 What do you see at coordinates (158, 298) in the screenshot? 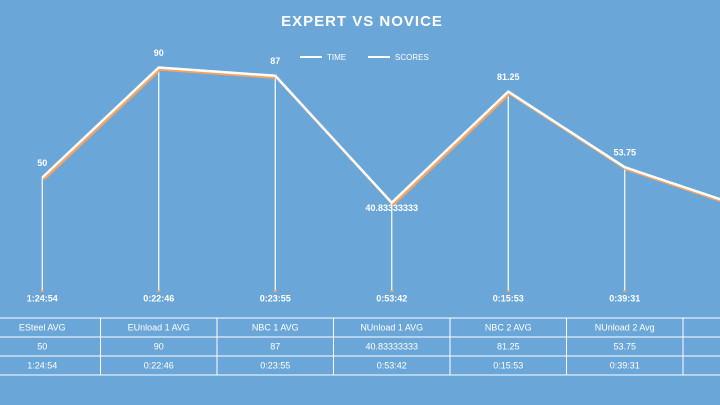
I see `time-label: 0:22:46` at bounding box center [158, 298].